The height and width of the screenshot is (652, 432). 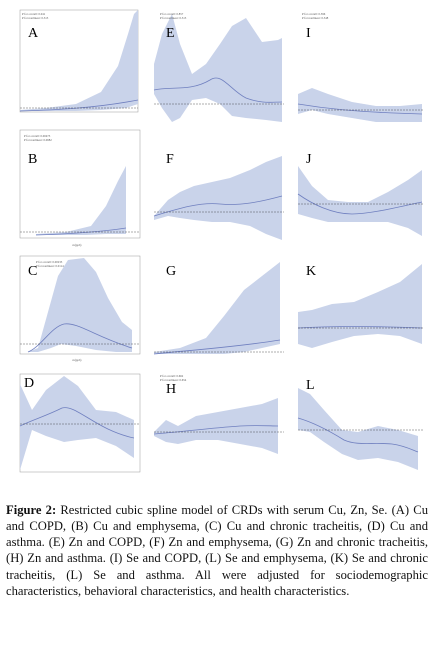 What do you see at coordinates (77, 360) in the screenshot?
I see `panel-c-xlabel: cu(ppb)` at bounding box center [77, 360].